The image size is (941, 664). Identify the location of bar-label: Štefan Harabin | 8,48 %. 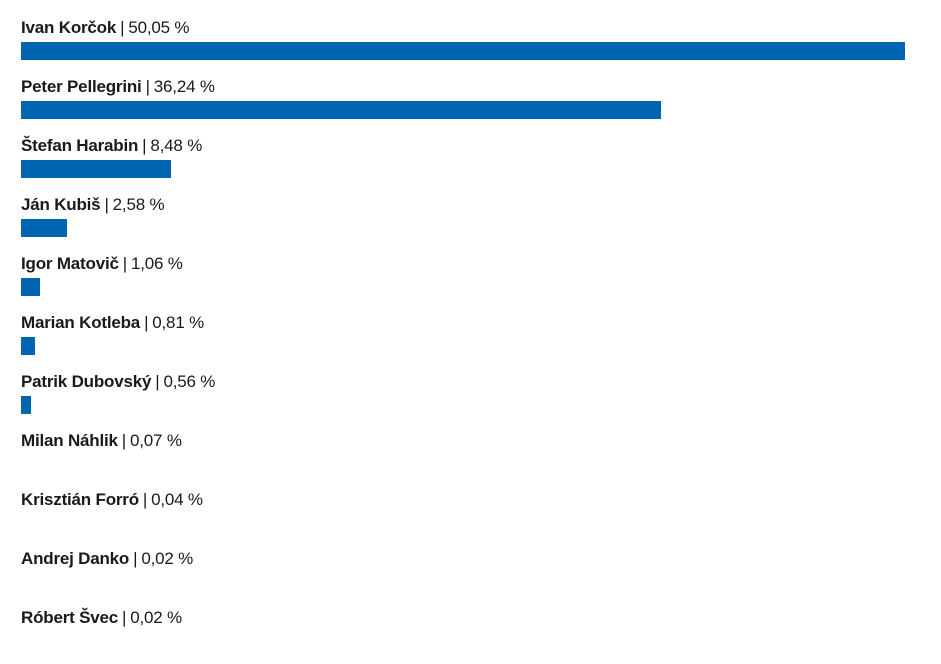
(111, 146).